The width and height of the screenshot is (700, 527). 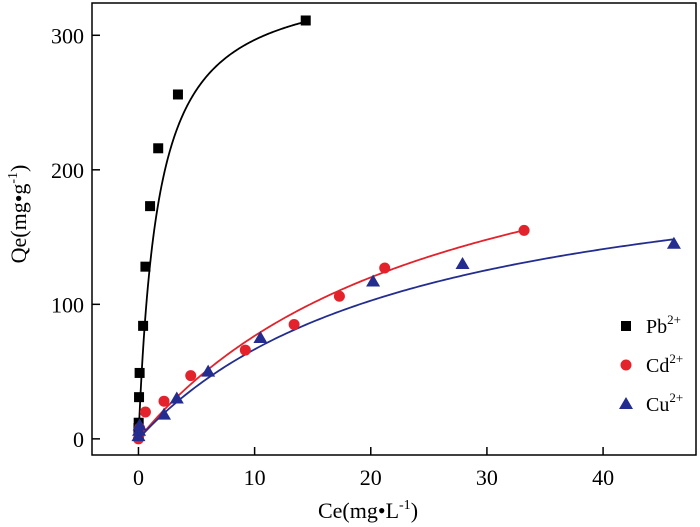 What do you see at coordinates (78, 439) in the screenshot?
I see `y-tick-label: 0` at bounding box center [78, 439].